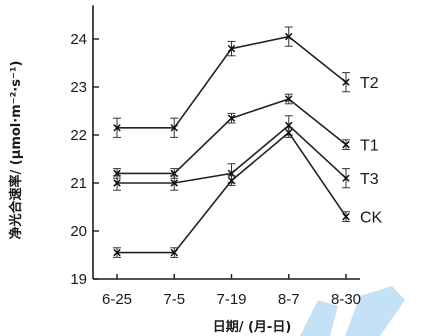  Describe the element at coordinates (117, 299) in the screenshot. I see `x-tick-label: 6-25` at that location.